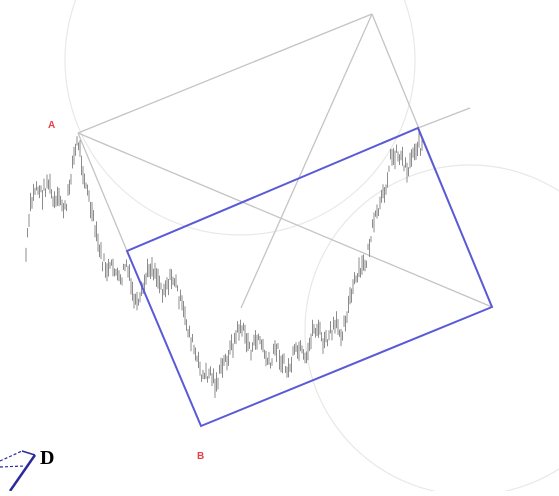  What do you see at coordinates (225, 73) in the screenshot?
I see `construction-line-top` at bounding box center [225, 73].